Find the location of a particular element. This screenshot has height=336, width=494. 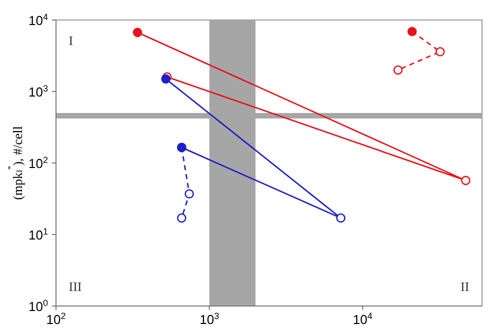

y-tick-label: 10$^{4}$ is located at coordinates (38, 20).